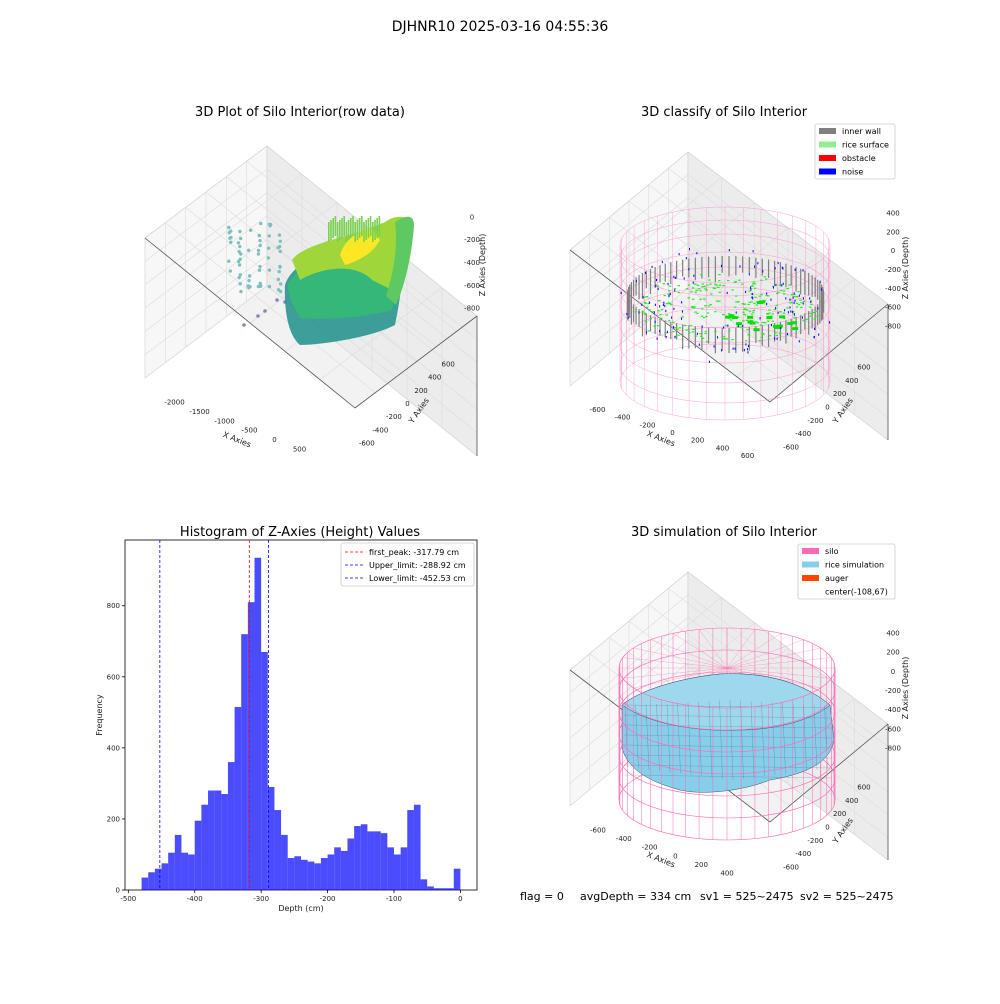 This screenshot has height=1004, width=1000. I want to click on panel2-zlabel: Z Axies (Depth), so click(905, 268).